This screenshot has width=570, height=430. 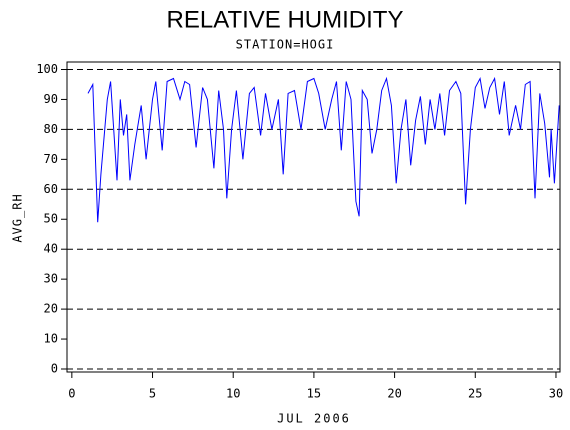 What do you see at coordinates (51, 249) in the screenshot?
I see `y-tick-label: 40` at bounding box center [51, 249].